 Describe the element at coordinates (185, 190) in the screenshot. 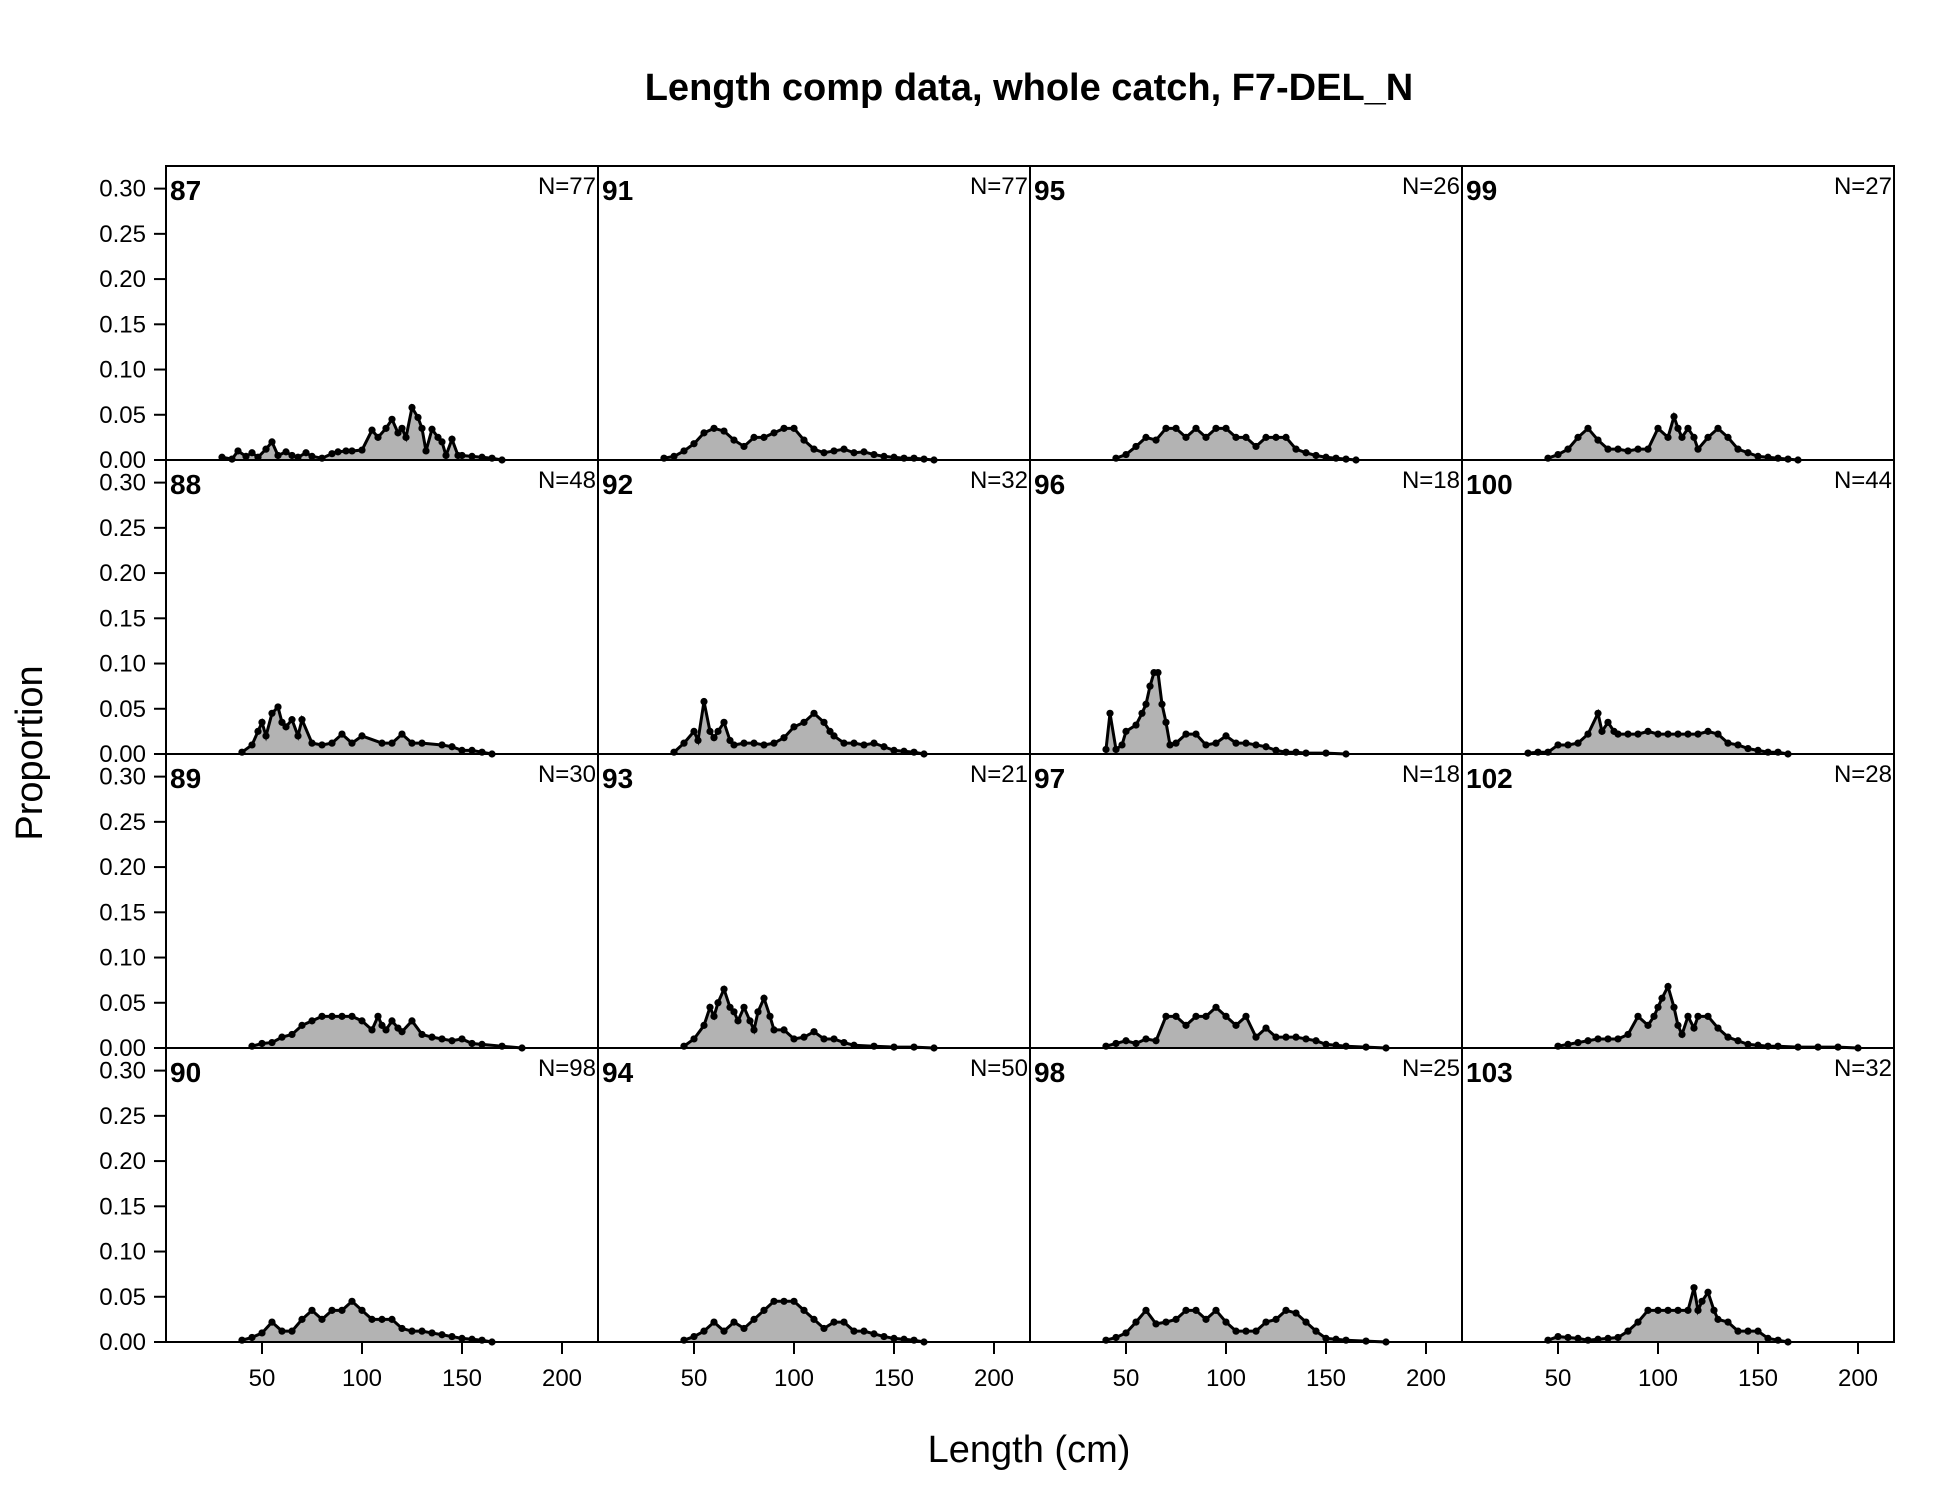

I see `panel-label: 87` at that location.